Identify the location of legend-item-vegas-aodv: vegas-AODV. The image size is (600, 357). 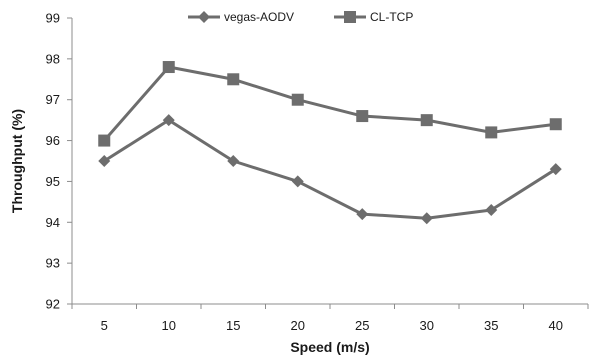
(241, 17).